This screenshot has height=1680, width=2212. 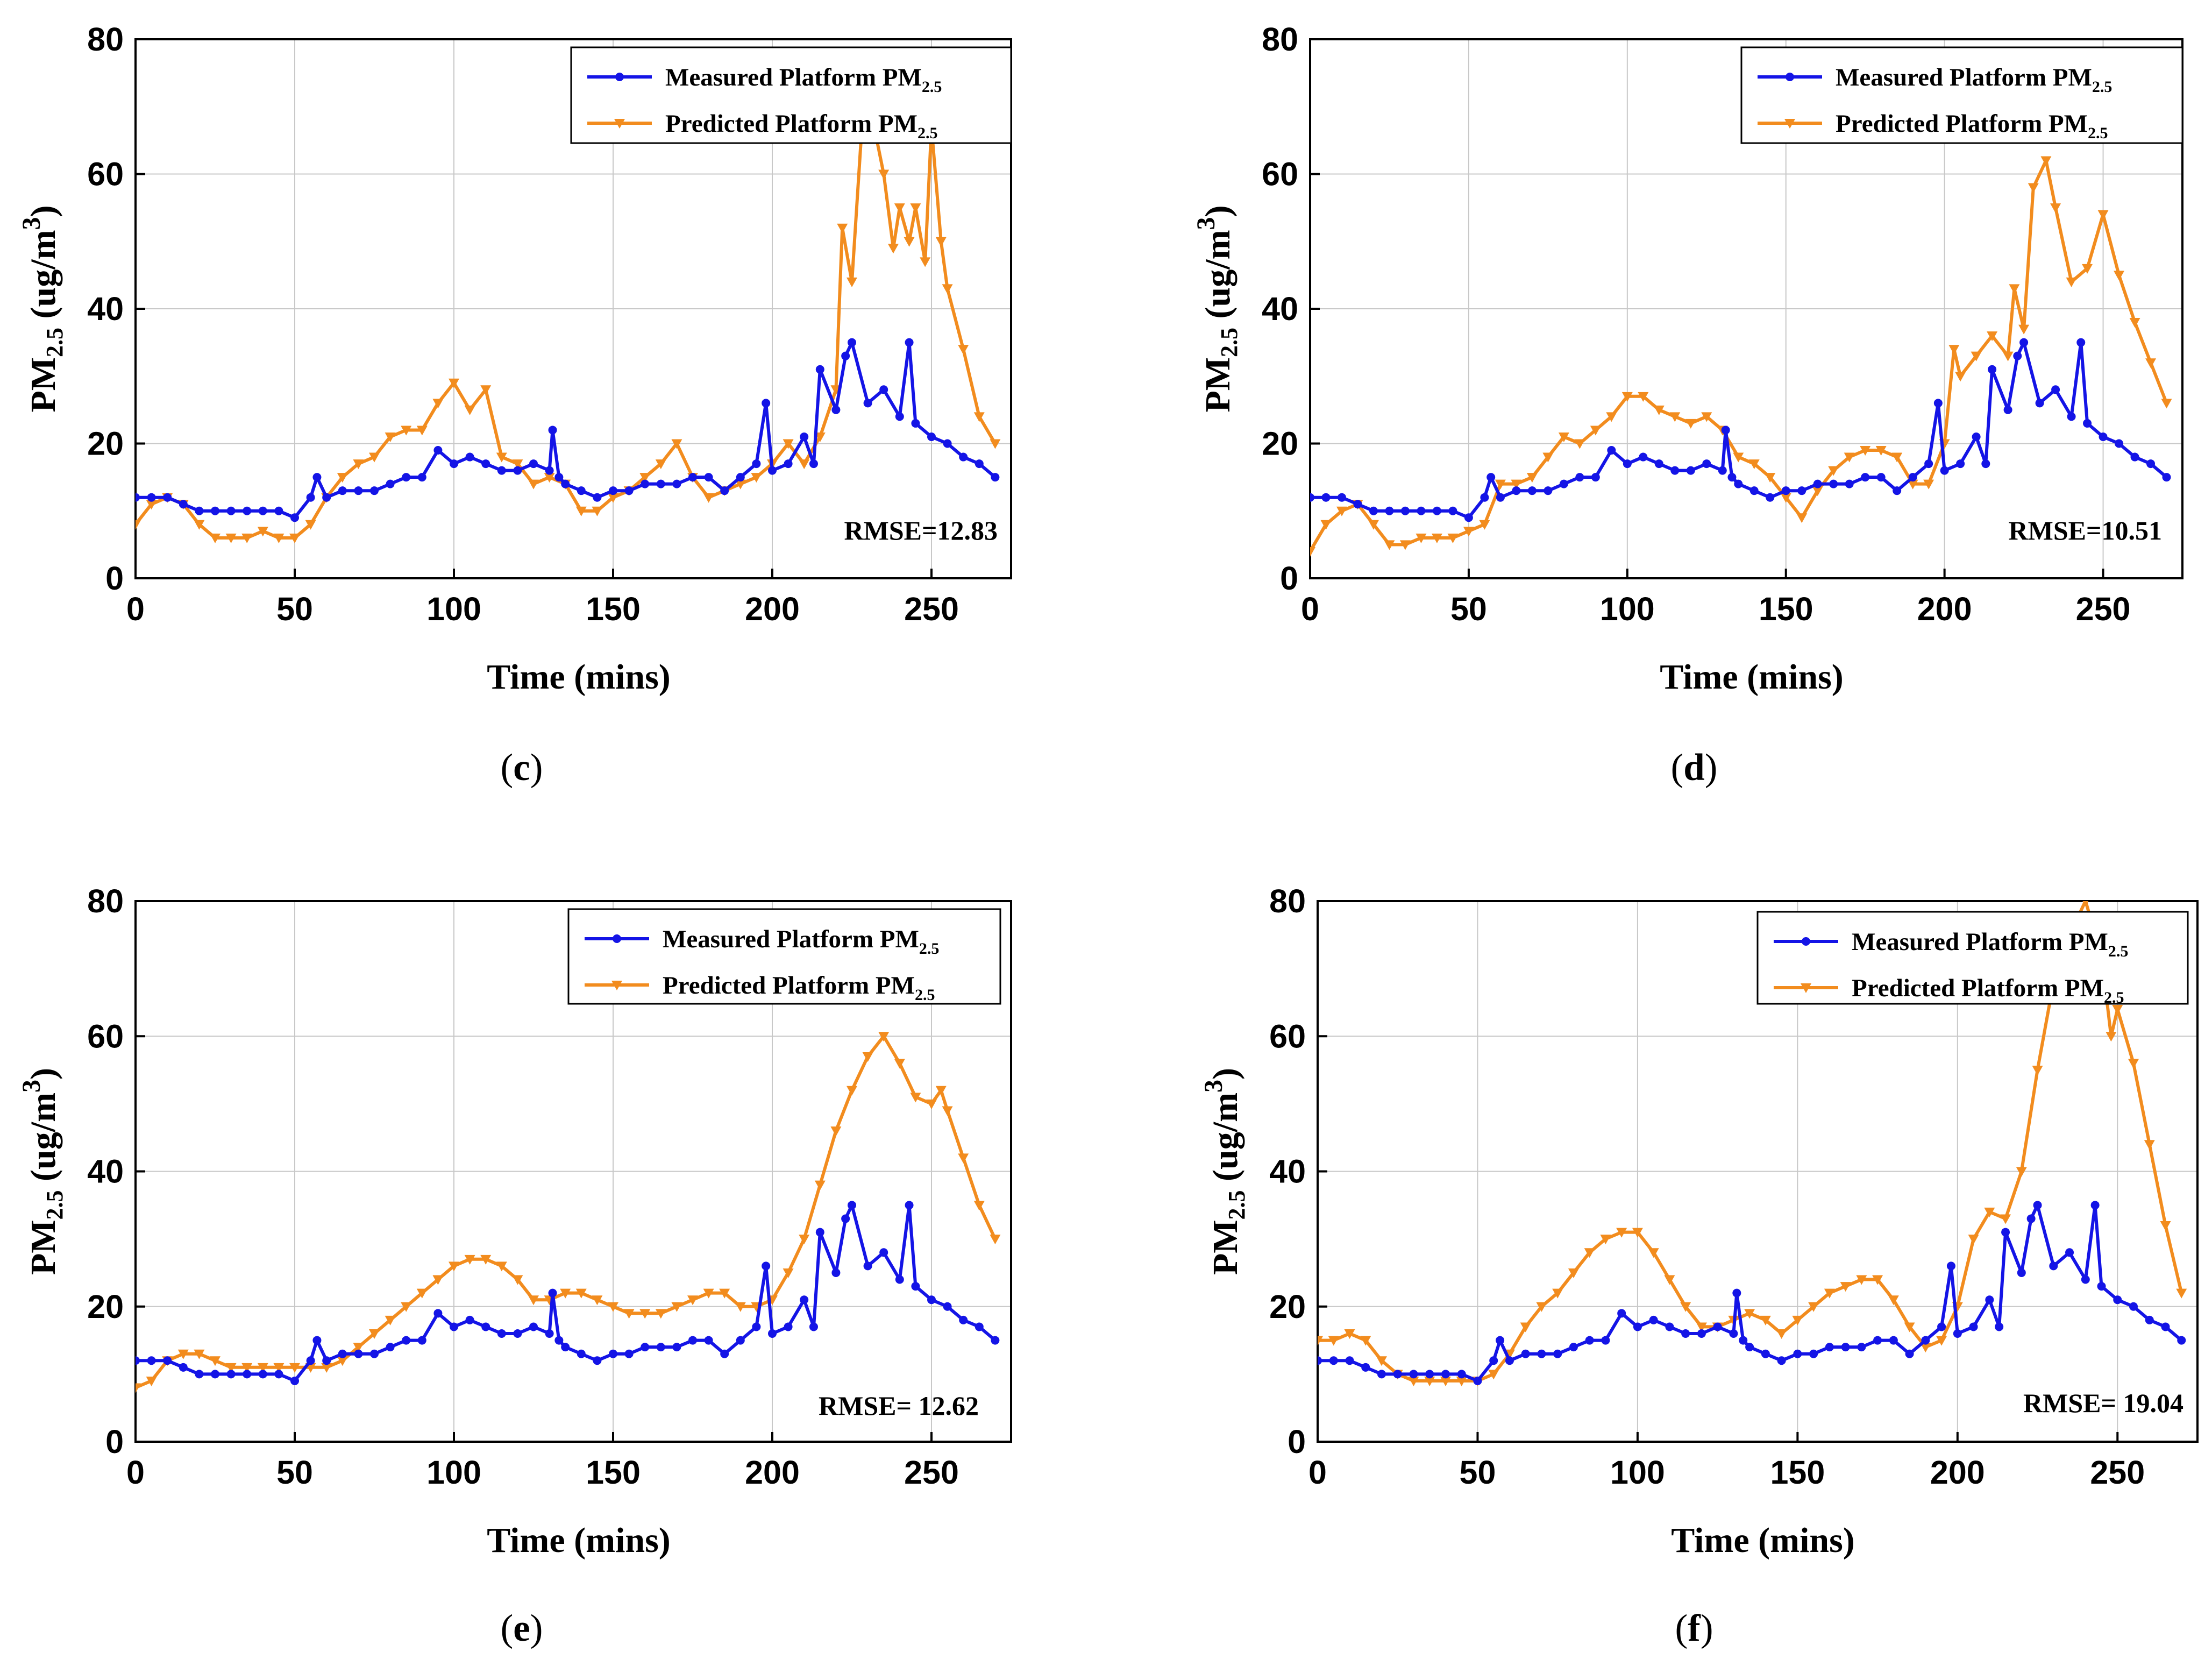 I want to click on rmse-annotation: RMSE=10.51, so click(x=2085, y=530).